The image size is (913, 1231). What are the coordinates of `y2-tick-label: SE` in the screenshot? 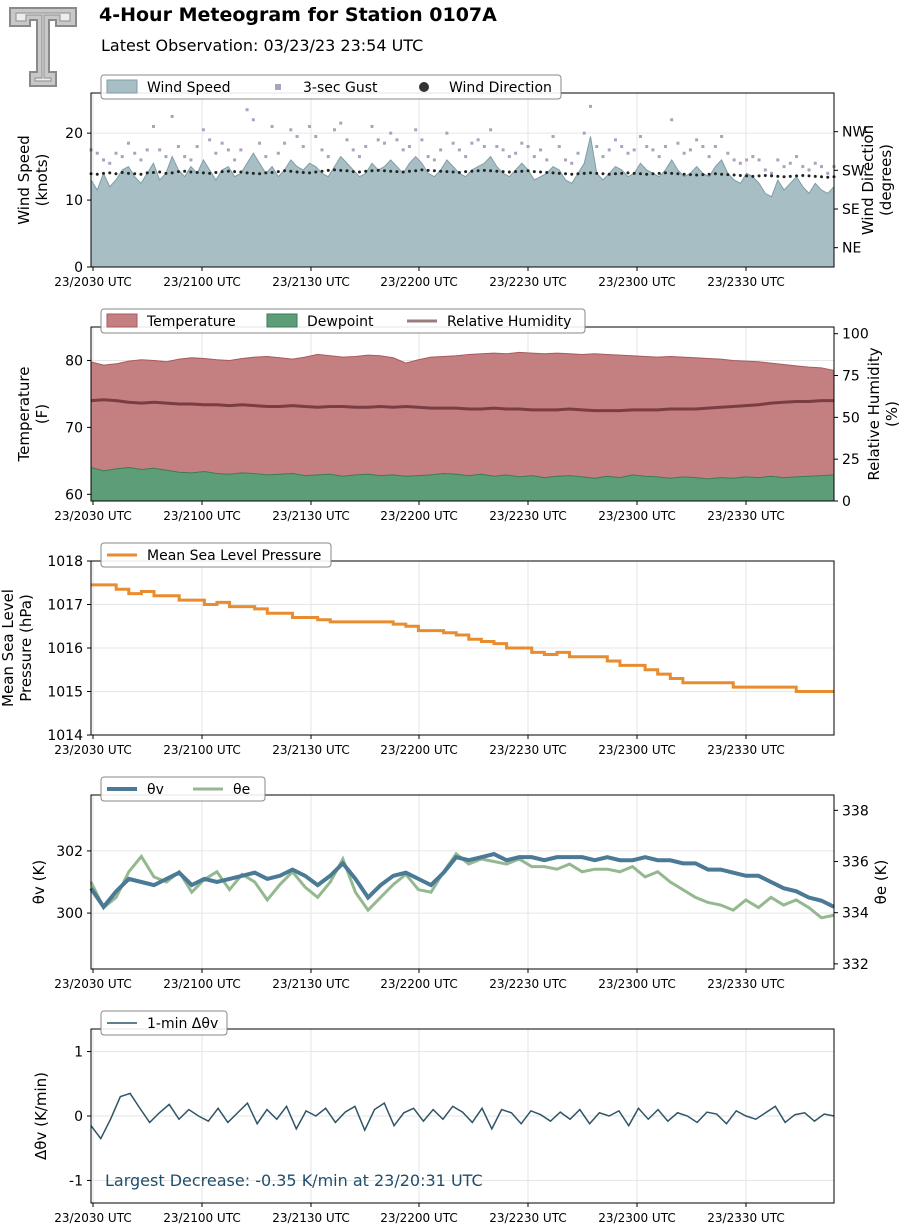 It's located at (851, 210).